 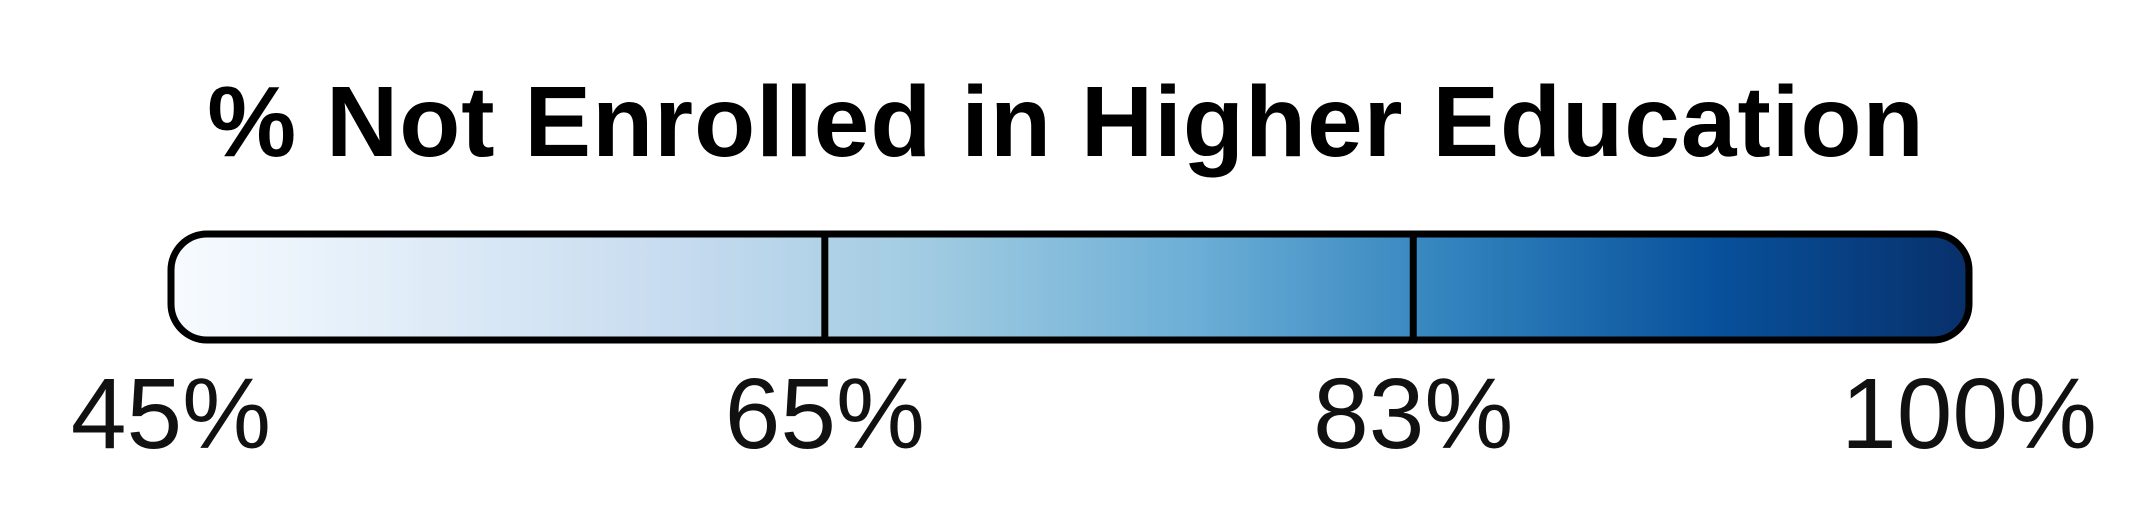 What do you see at coordinates (1413, 414) in the screenshot?
I see `tick-label: 83%` at bounding box center [1413, 414].